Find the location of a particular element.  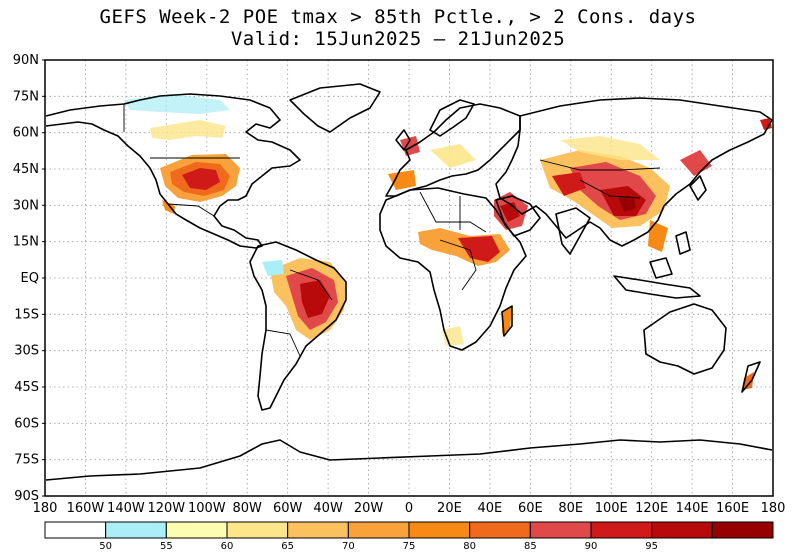

coast-scandinavia is located at coordinates (452, 118).